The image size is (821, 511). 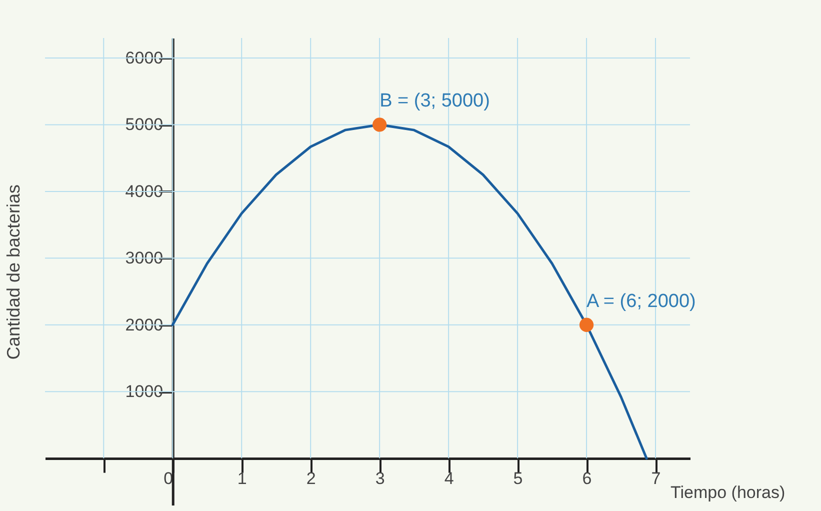 What do you see at coordinates (144, 392) in the screenshot?
I see `y-tick-label: 1000` at bounding box center [144, 392].